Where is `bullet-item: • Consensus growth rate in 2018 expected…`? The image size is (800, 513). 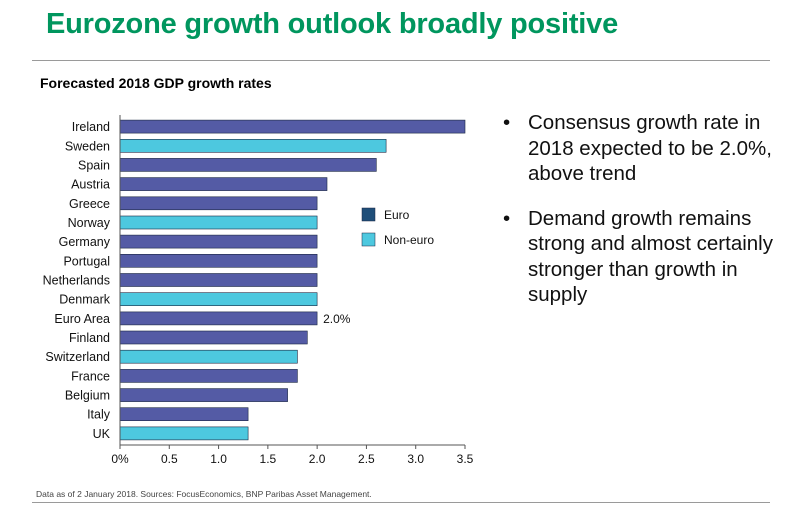 bullet-item: • Consensus growth rate in 2018 expected… is located at coordinates (643, 148).